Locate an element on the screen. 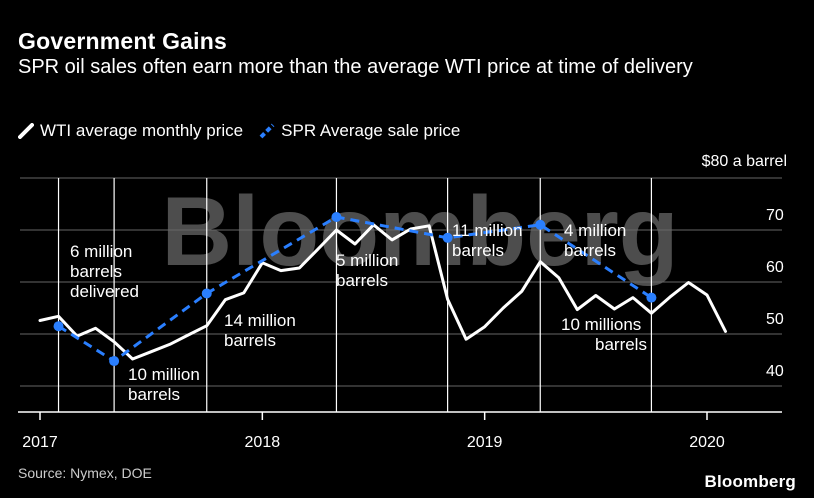  delivery-annotation: 14 million barrels is located at coordinates (260, 330).